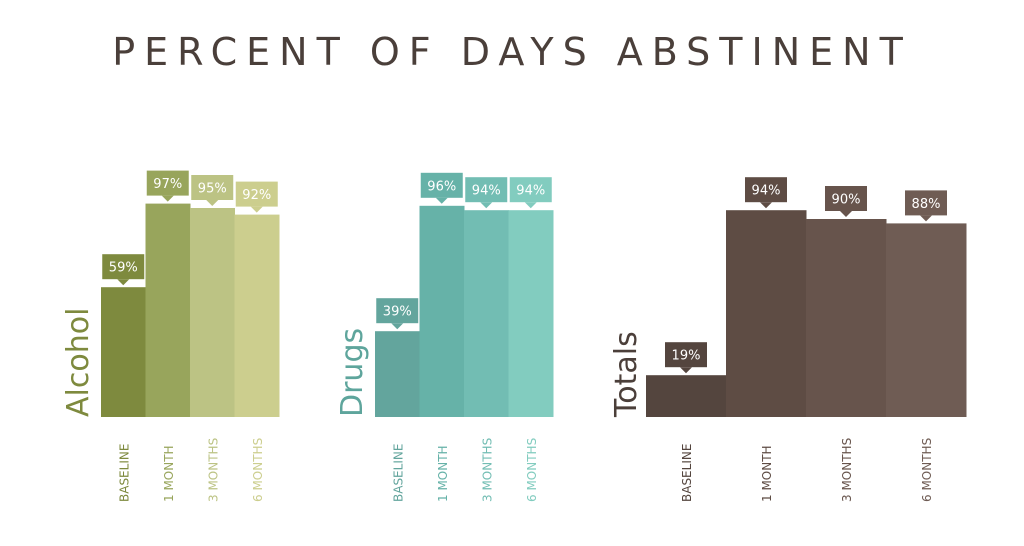  I want to click on value-label-totals-1: 94%, so click(766, 191).